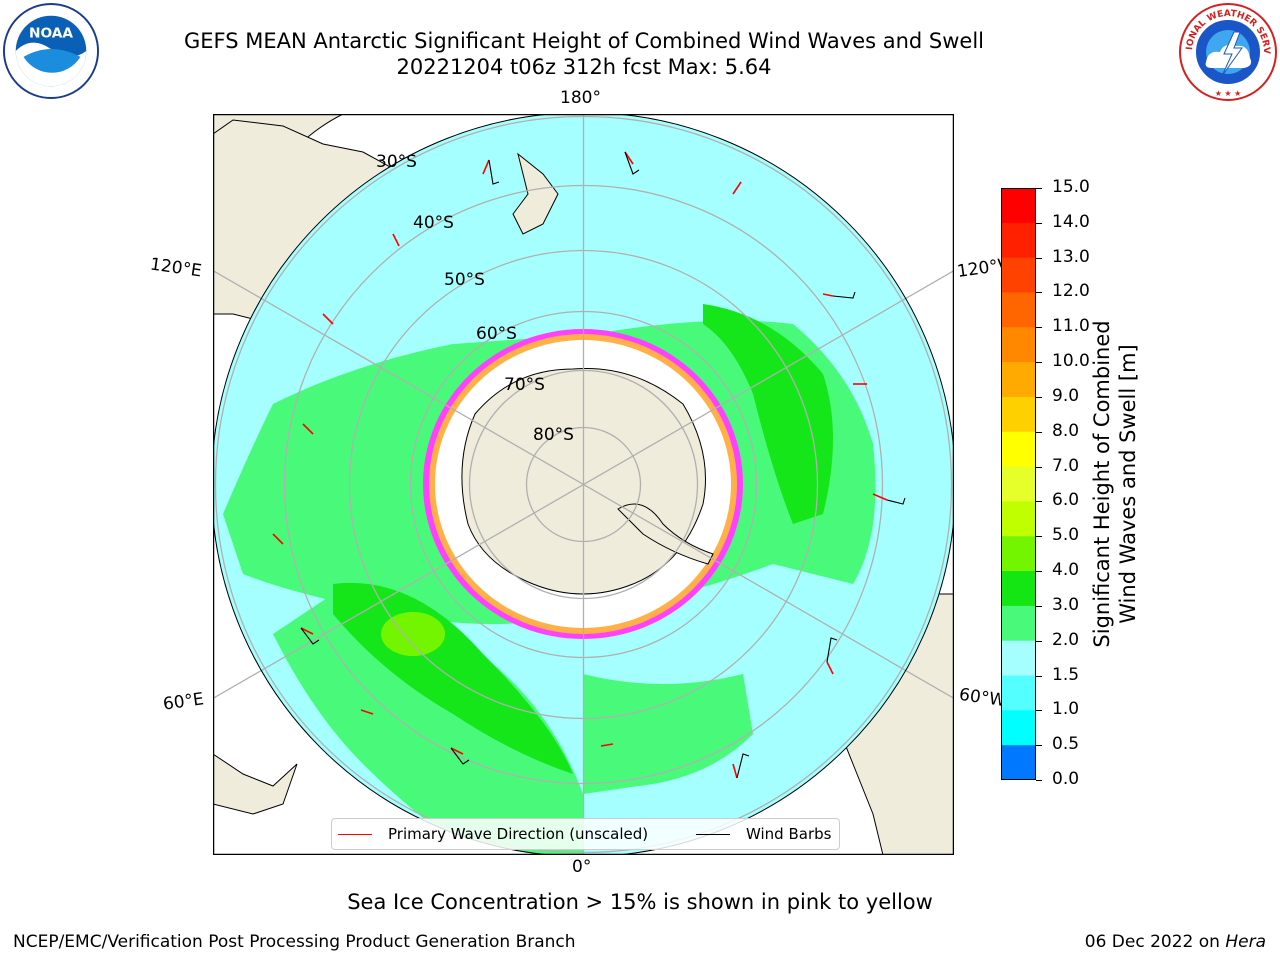 This screenshot has width=1280, height=960. I want to click on longitude-label-60w: 60°W, so click(982, 698).